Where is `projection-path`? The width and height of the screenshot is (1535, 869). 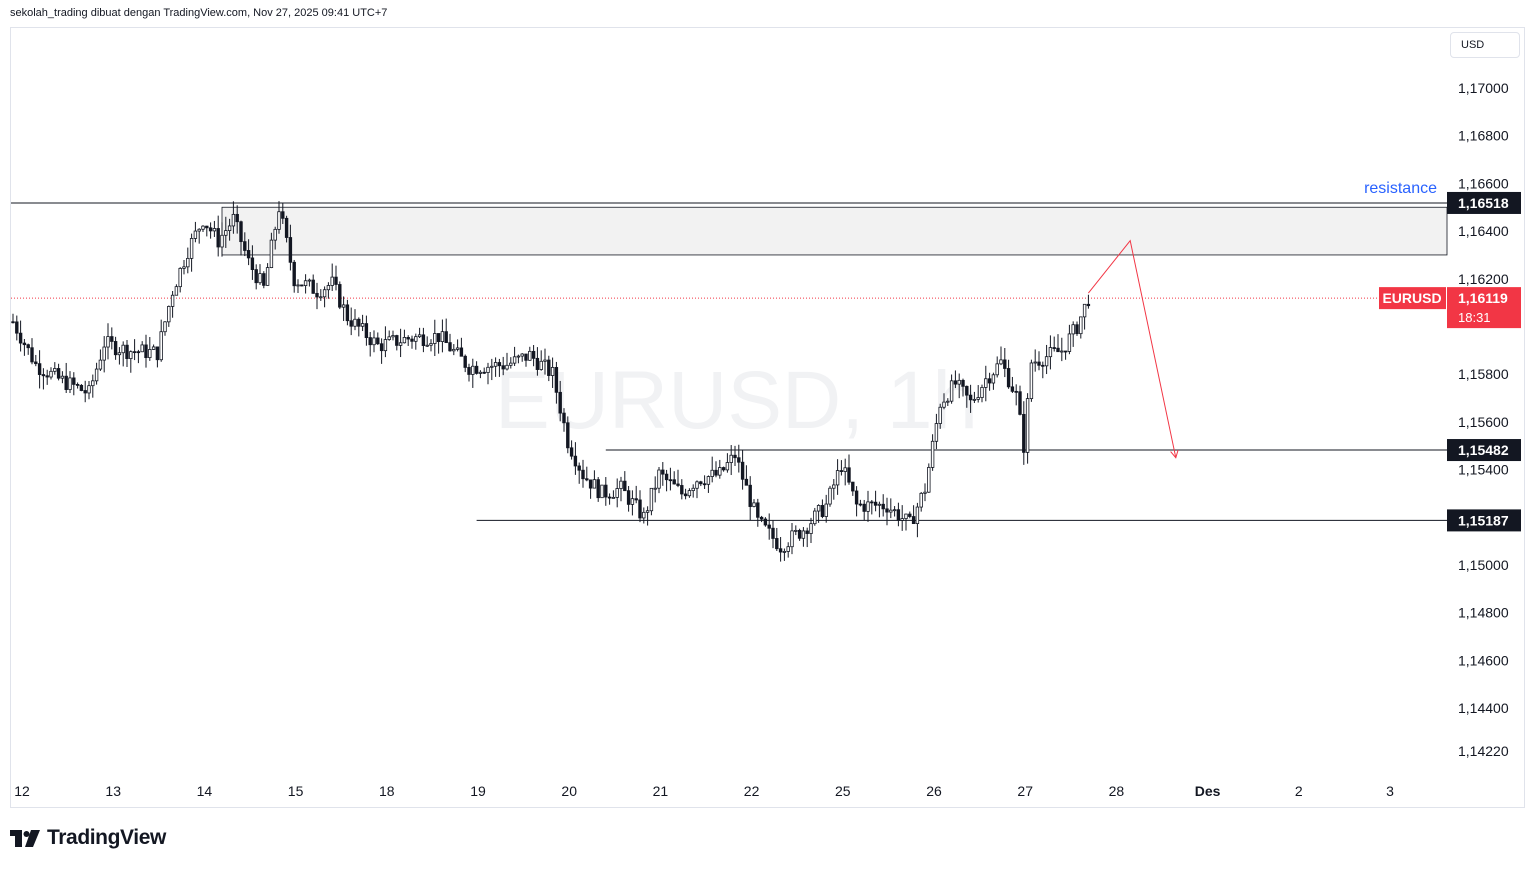 projection-path is located at coordinates (1132, 348).